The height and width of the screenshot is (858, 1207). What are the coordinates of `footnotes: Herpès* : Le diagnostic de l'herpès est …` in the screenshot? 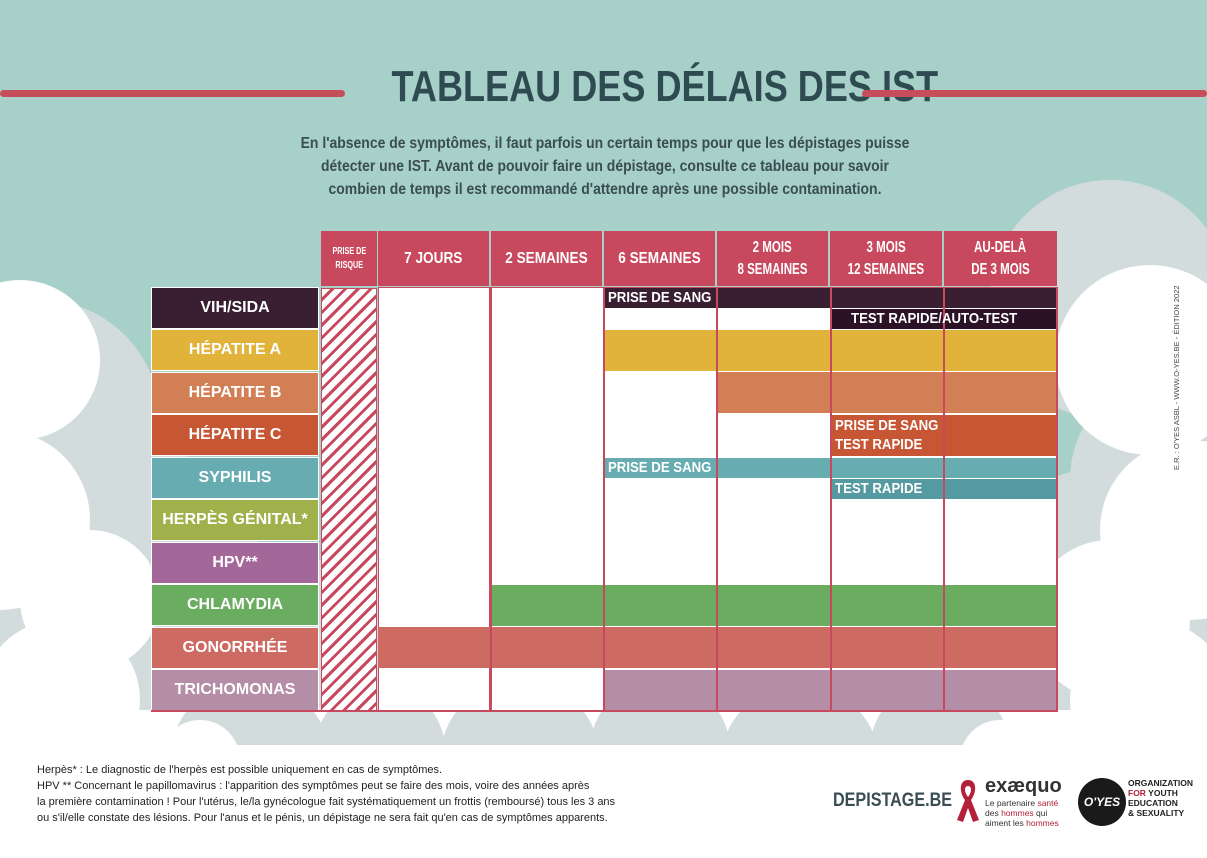 It's located at (387, 794).